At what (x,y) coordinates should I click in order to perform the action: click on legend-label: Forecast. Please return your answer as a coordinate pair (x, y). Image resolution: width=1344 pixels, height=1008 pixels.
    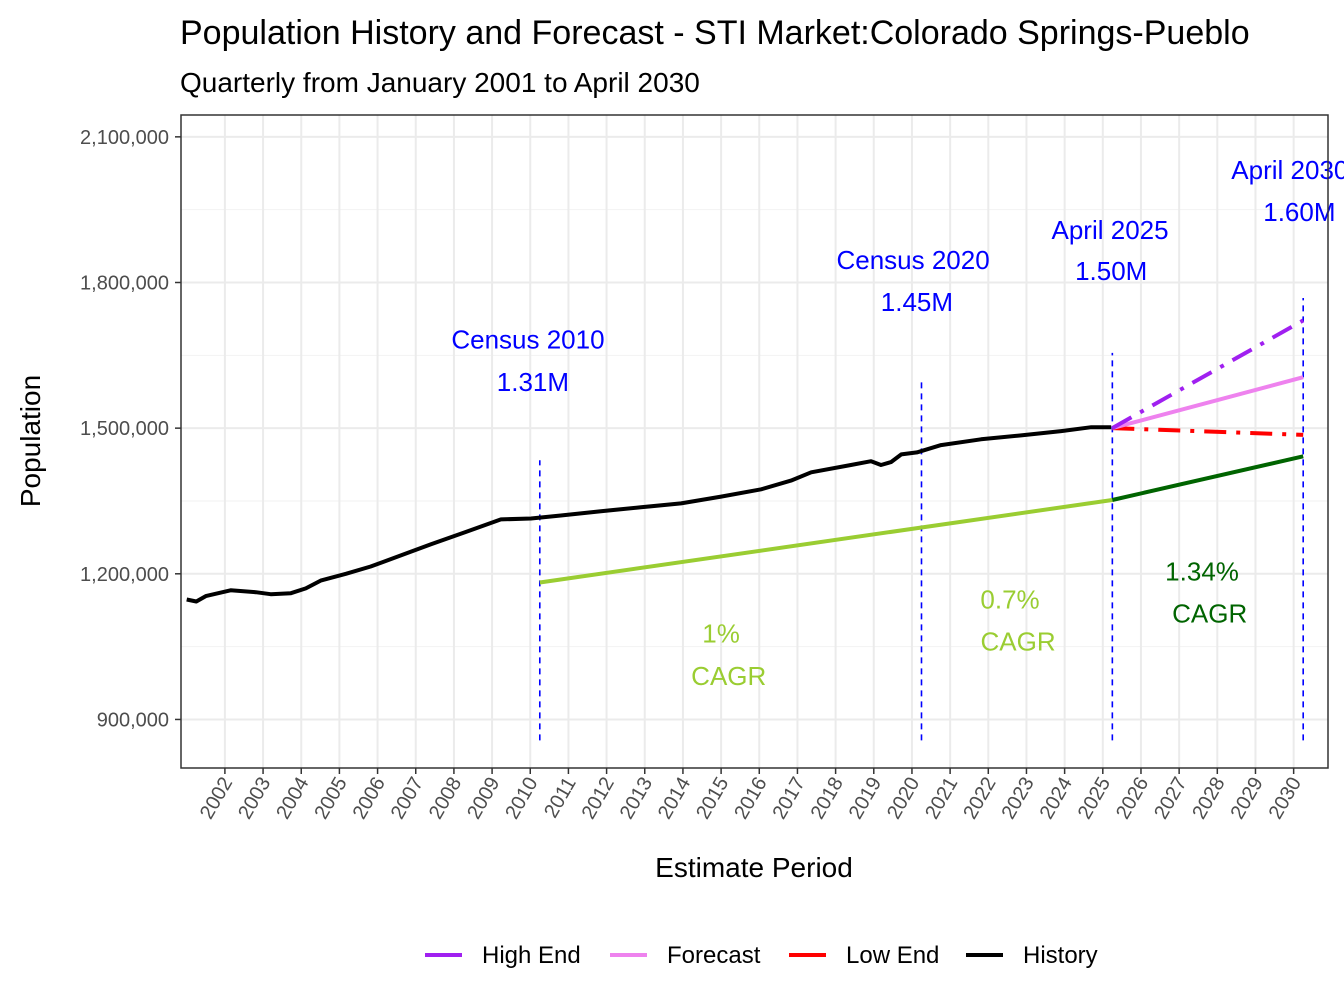
    Looking at the image, I should click on (714, 955).